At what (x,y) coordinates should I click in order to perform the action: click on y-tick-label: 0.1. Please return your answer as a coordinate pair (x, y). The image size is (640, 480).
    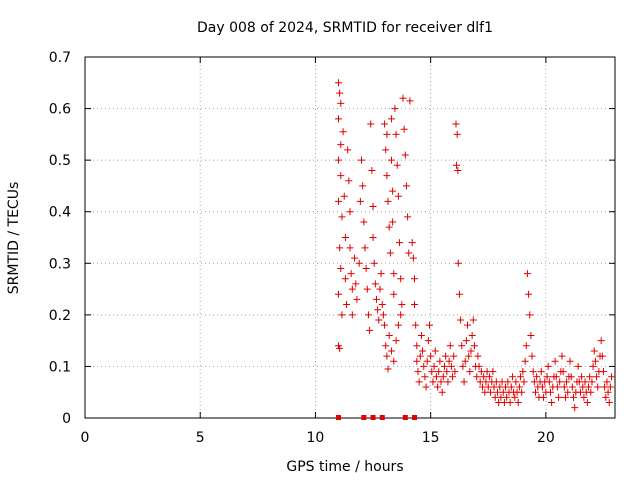
    Looking at the image, I should click on (60, 367).